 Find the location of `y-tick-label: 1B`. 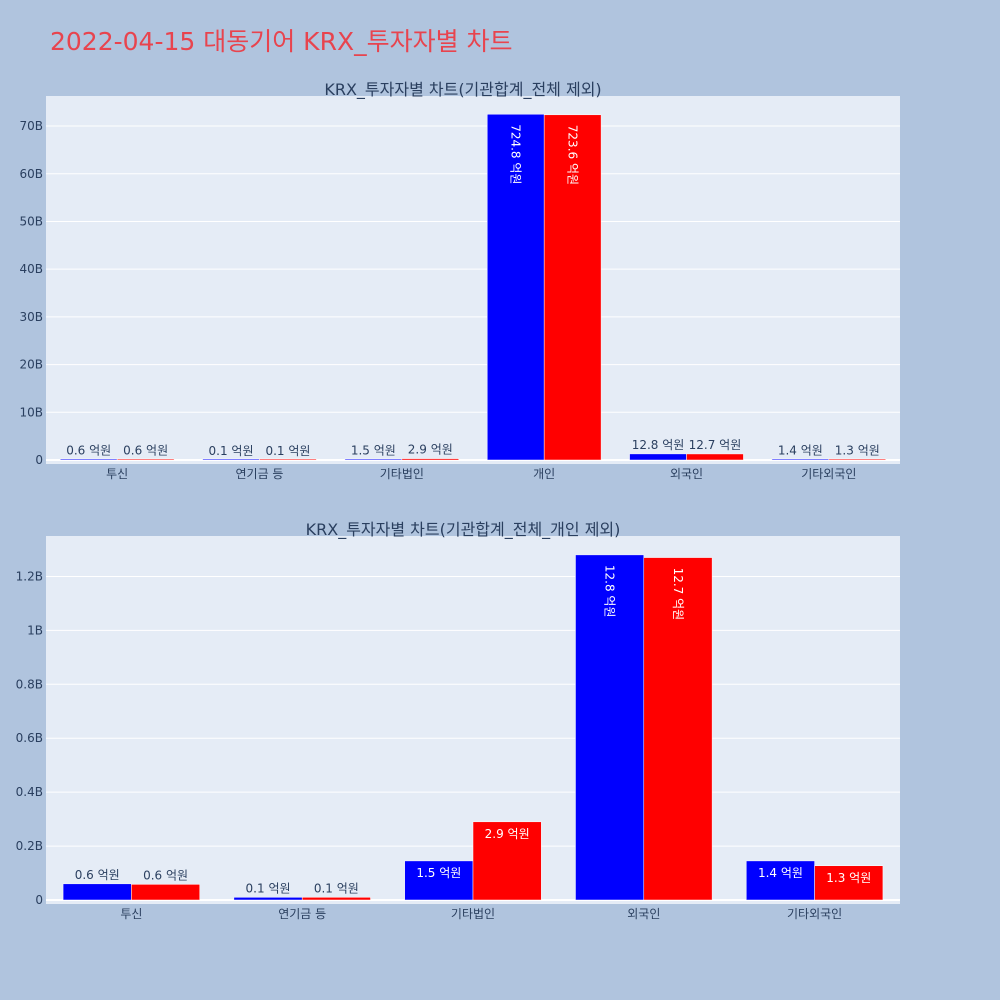

y-tick-label: 1B is located at coordinates (35, 630).